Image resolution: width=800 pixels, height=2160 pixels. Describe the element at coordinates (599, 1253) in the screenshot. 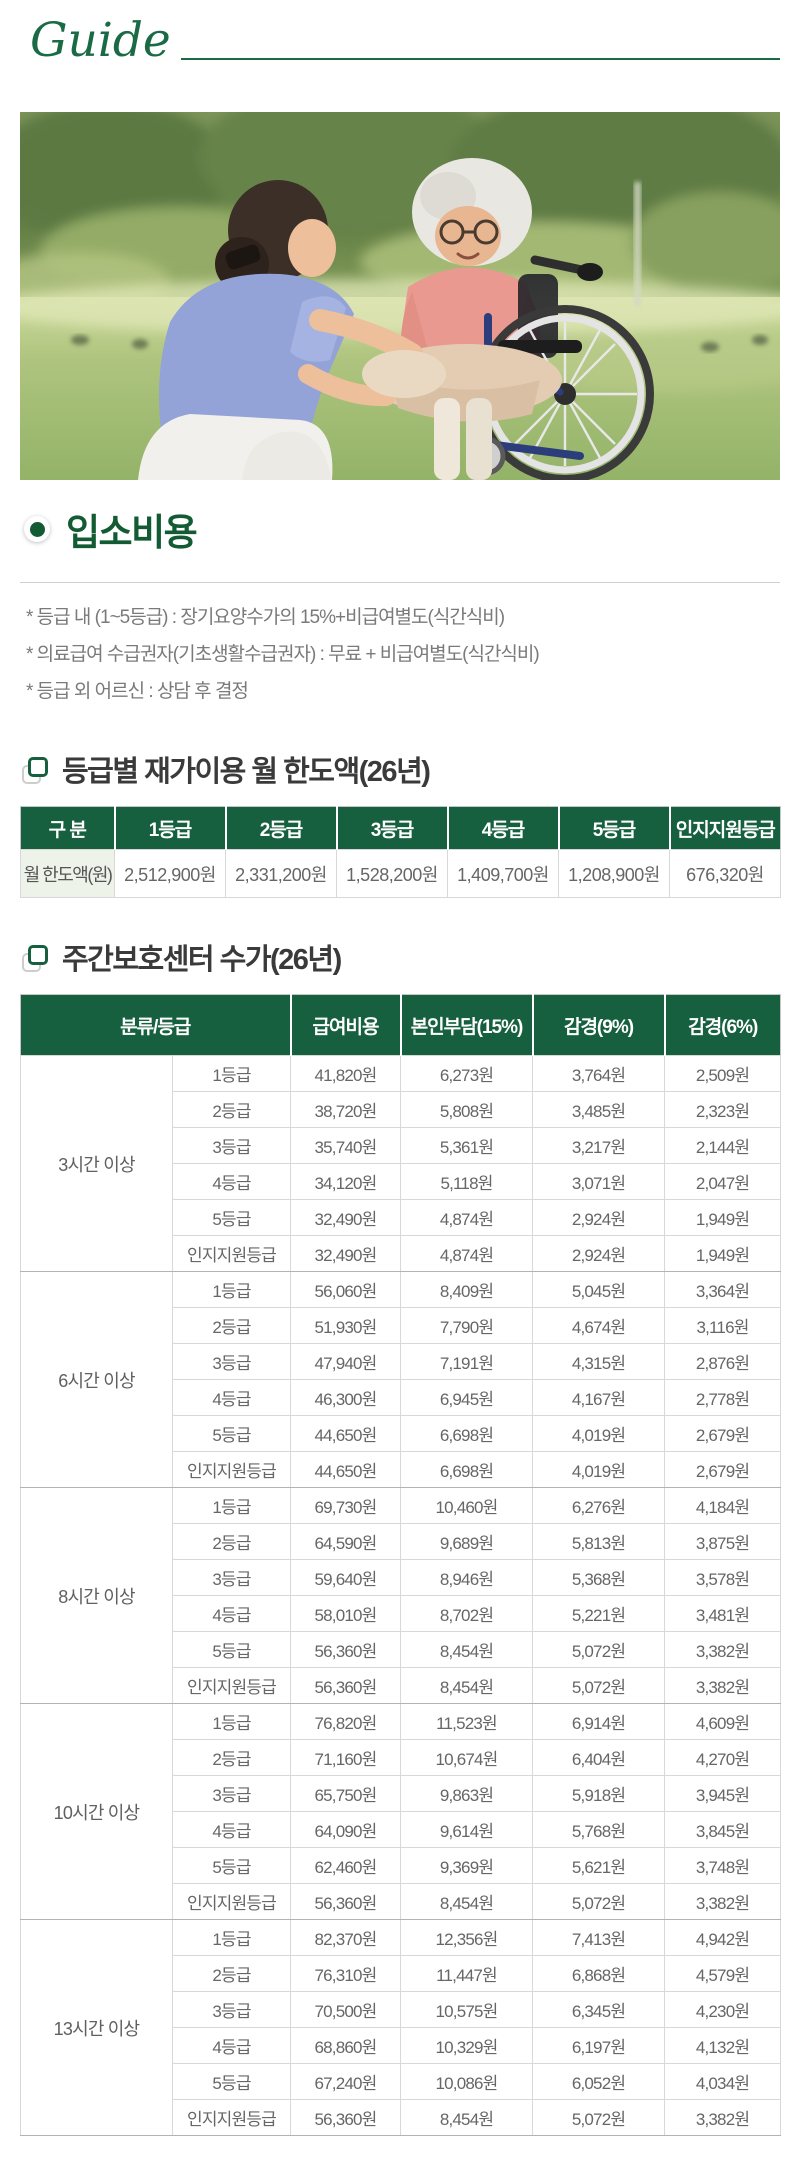

I see `daycare-fee-value: 2,924원` at that location.